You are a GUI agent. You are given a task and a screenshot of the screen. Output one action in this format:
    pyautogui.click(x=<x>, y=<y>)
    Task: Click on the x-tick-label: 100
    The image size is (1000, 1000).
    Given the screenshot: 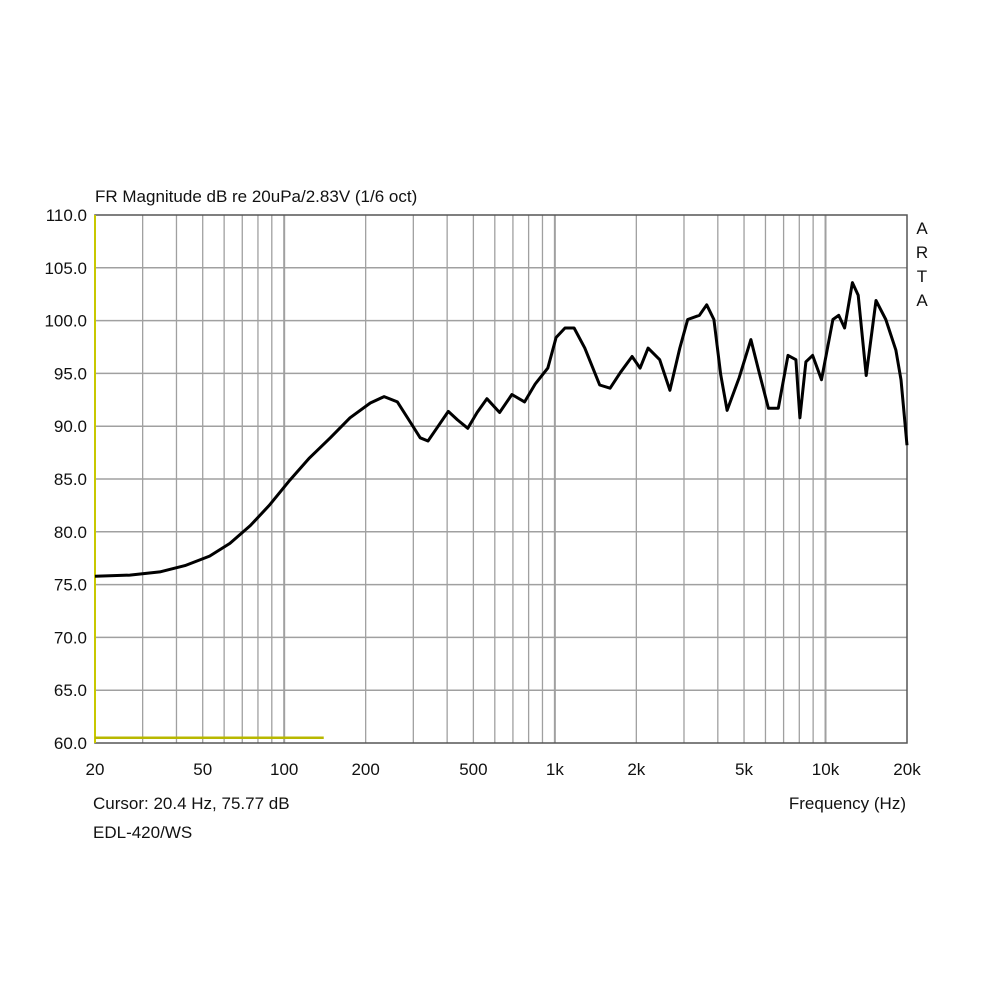 What is the action you would take?
    pyautogui.click(x=284, y=769)
    